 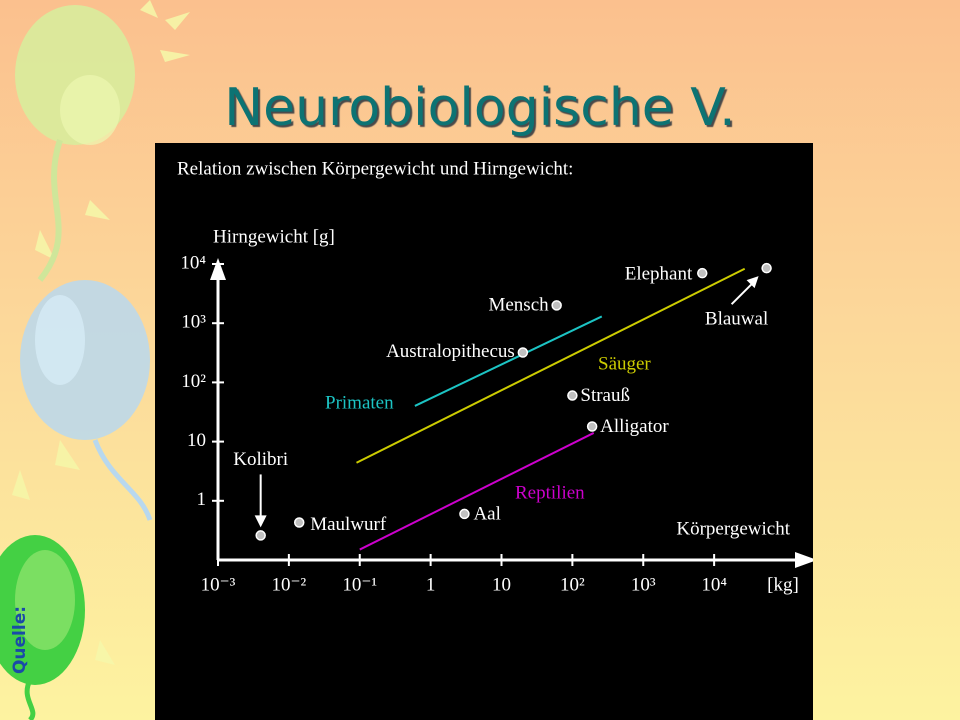 I want to click on series-label: Reptilien, so click(x=550, y=492).